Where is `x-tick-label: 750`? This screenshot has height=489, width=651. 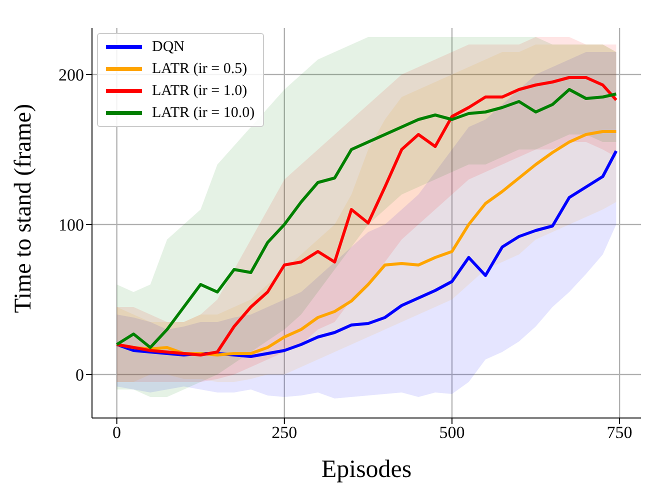
x-tick-label: 750 is located at coordinates (619, 432).